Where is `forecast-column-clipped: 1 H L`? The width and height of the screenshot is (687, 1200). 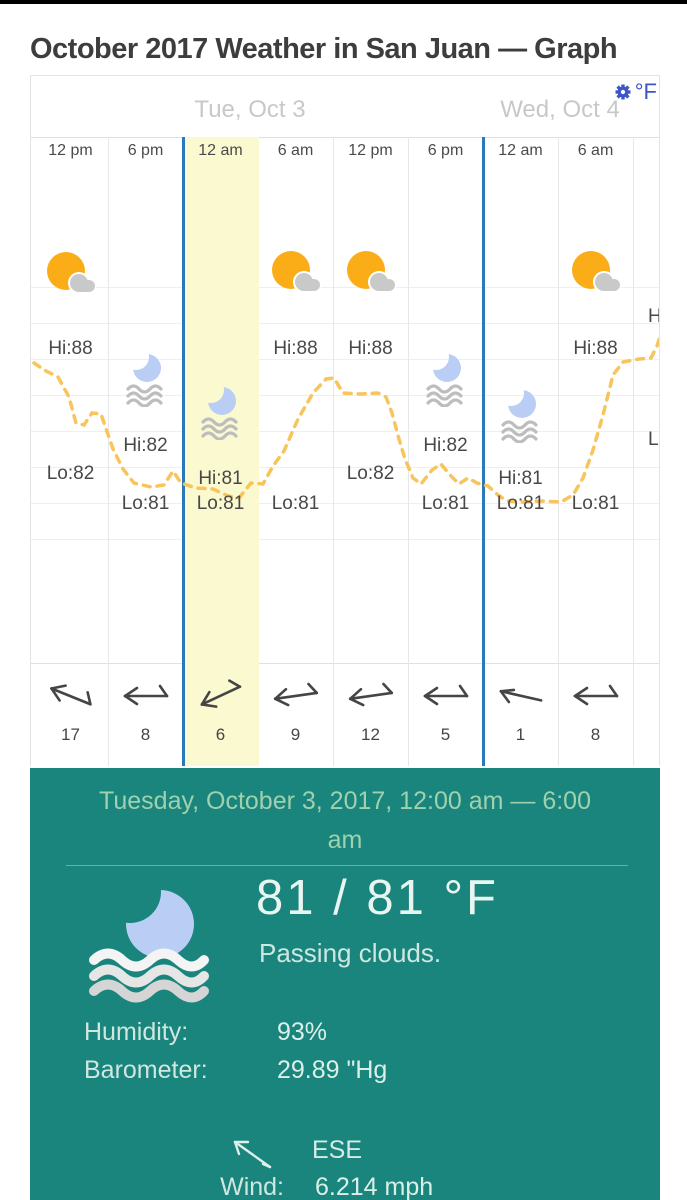
forecast-column-clipped: 1 H L is located at coordinates (646, 451).